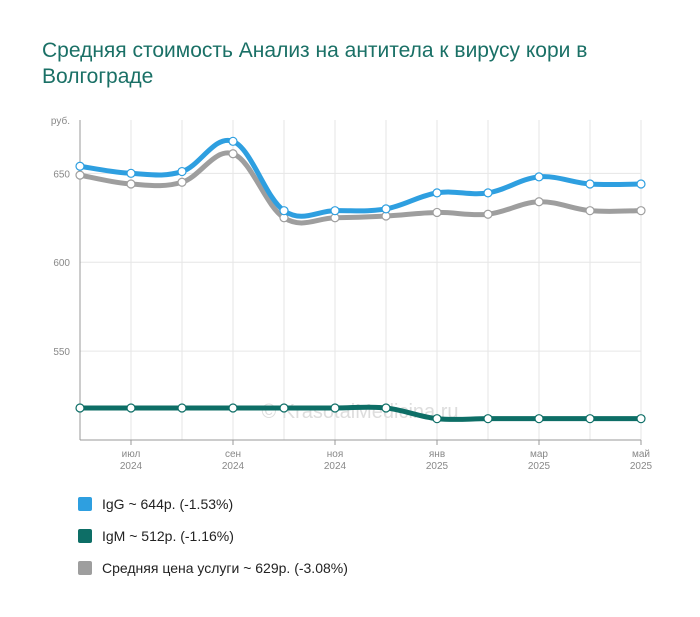  Describe the element at coordinates (225, 568) in the screenshot. I see `legend-label: Средняя цена услуги ~ 629р. (-3.08%)` at that location.